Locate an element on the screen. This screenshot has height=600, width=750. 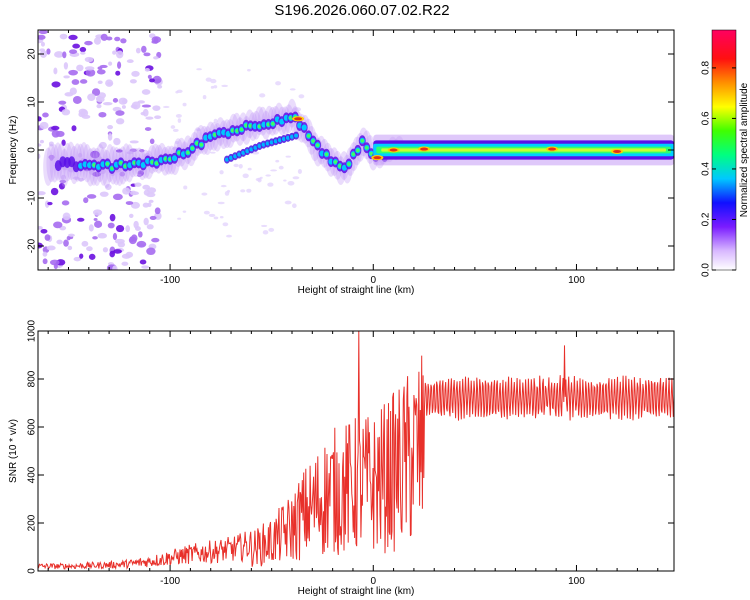
snr-ytick-label: 600 is located at coordinates (32, 426).